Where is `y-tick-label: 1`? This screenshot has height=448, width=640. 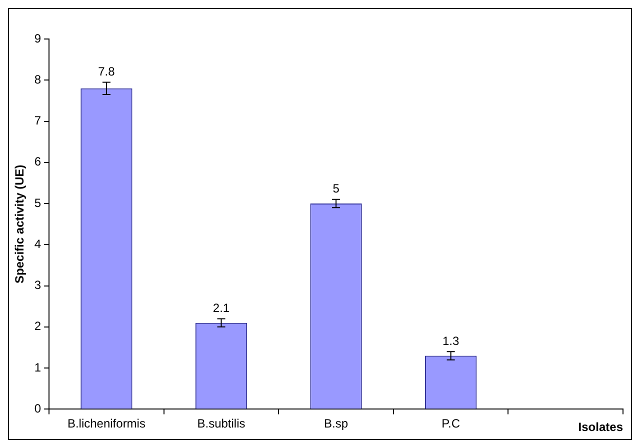 y-tick-label: 1 is located at coordinates (38, 367).